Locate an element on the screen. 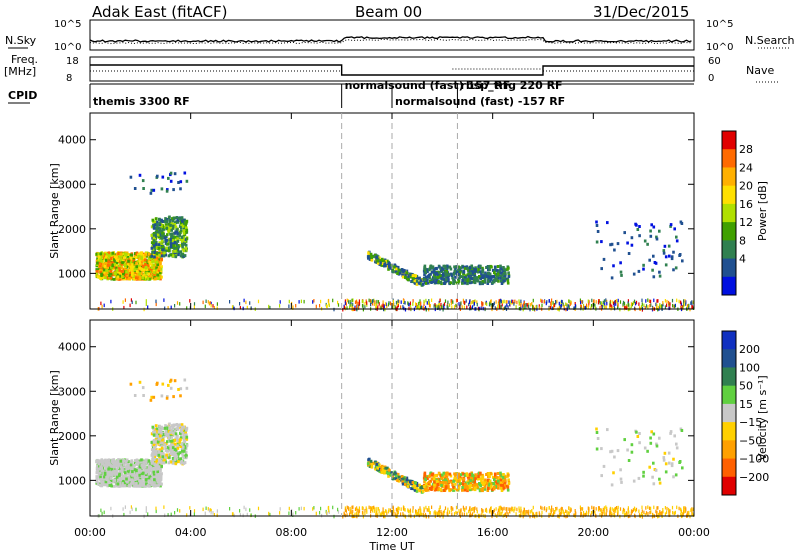  power-pixel-1926 is located at coordinates (677, 241).